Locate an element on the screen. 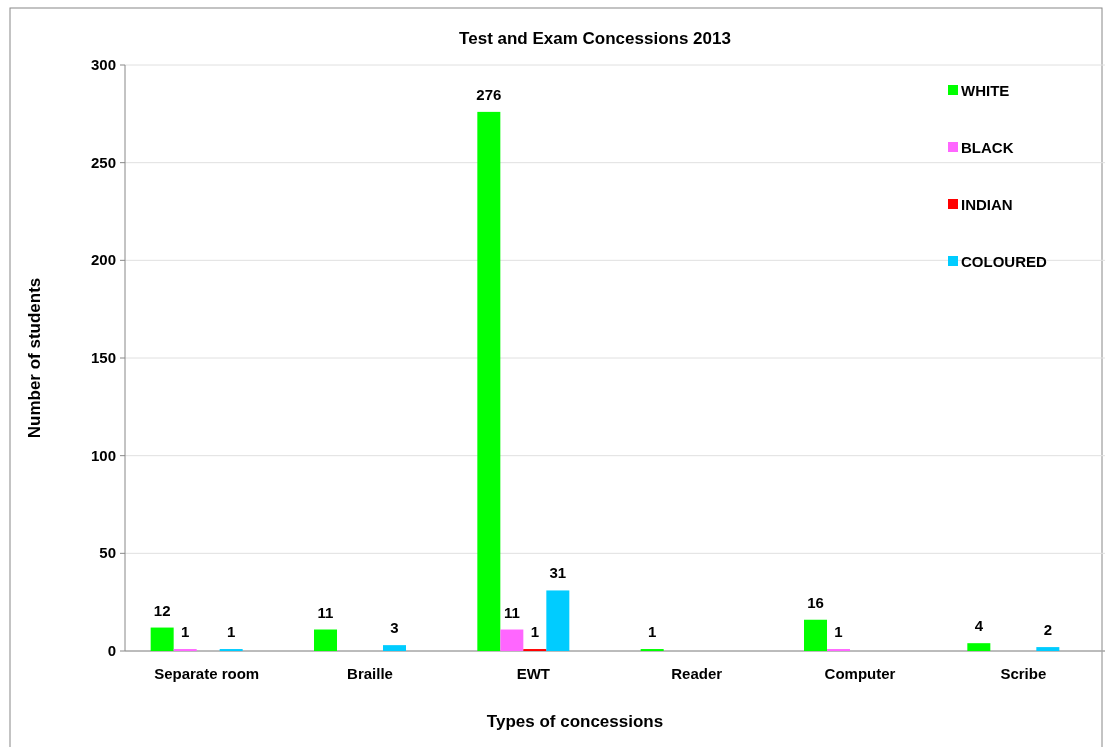 This screenshot has width=1106, height=747. x-axis-title: Types of concessions is located at coordinates (575, 721).